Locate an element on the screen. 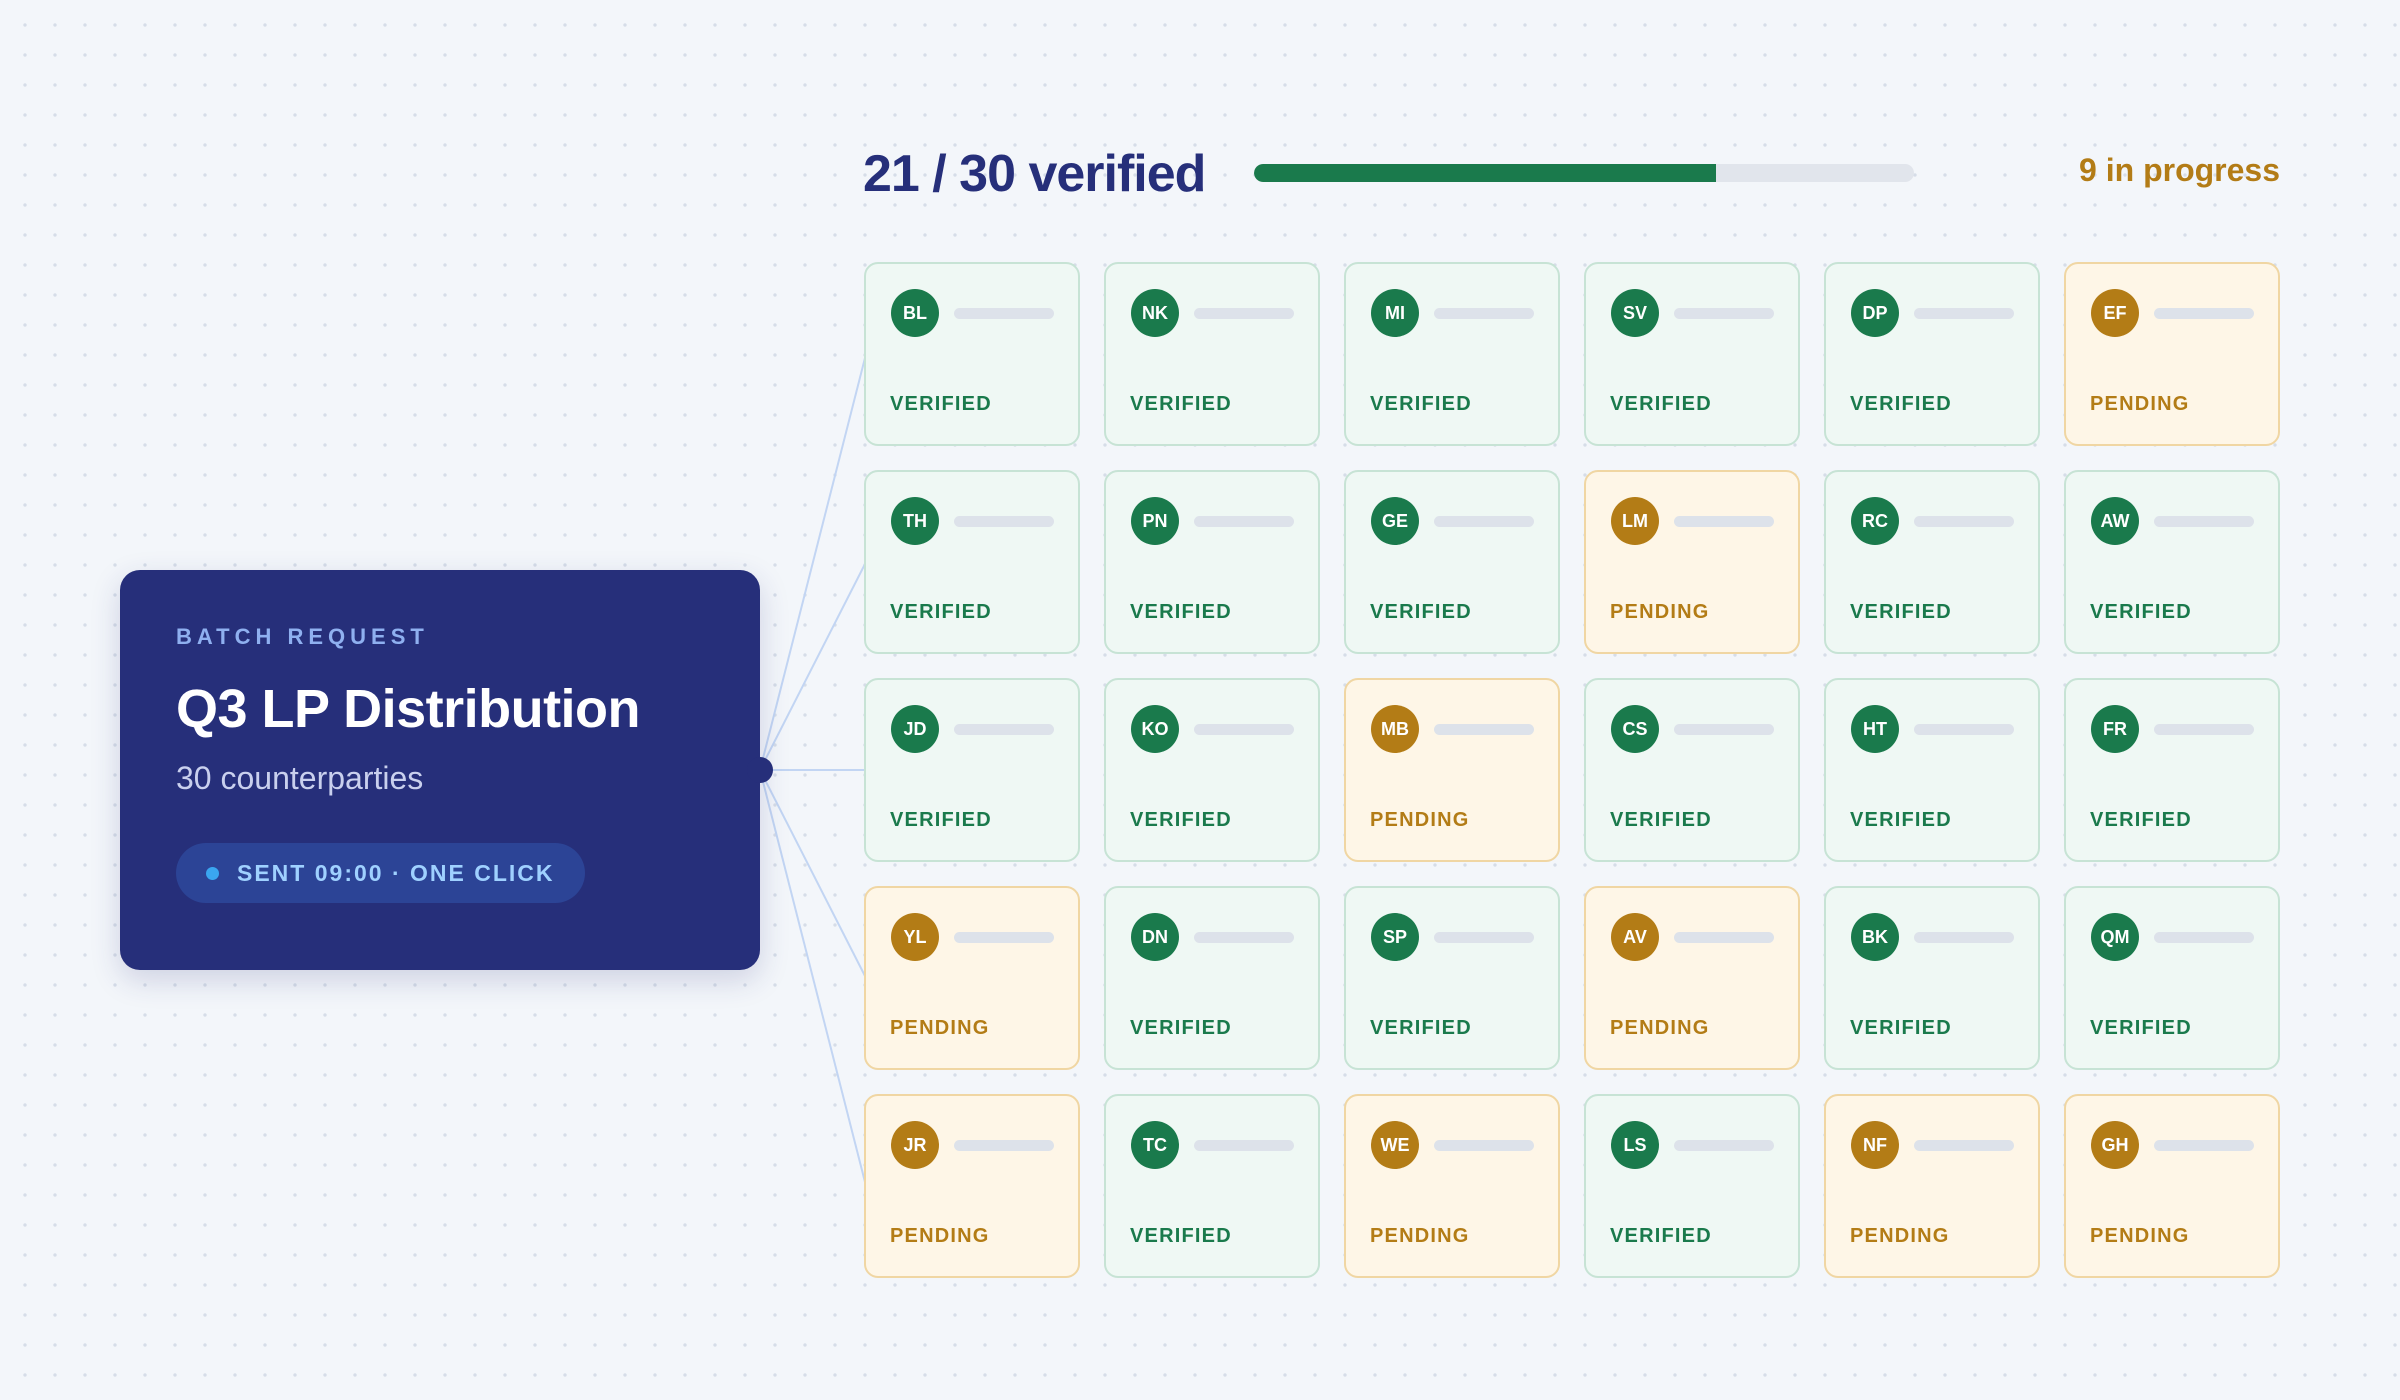 The image size is (2400, 1400). avatar: LS is located at coordinates (1635, 1145).